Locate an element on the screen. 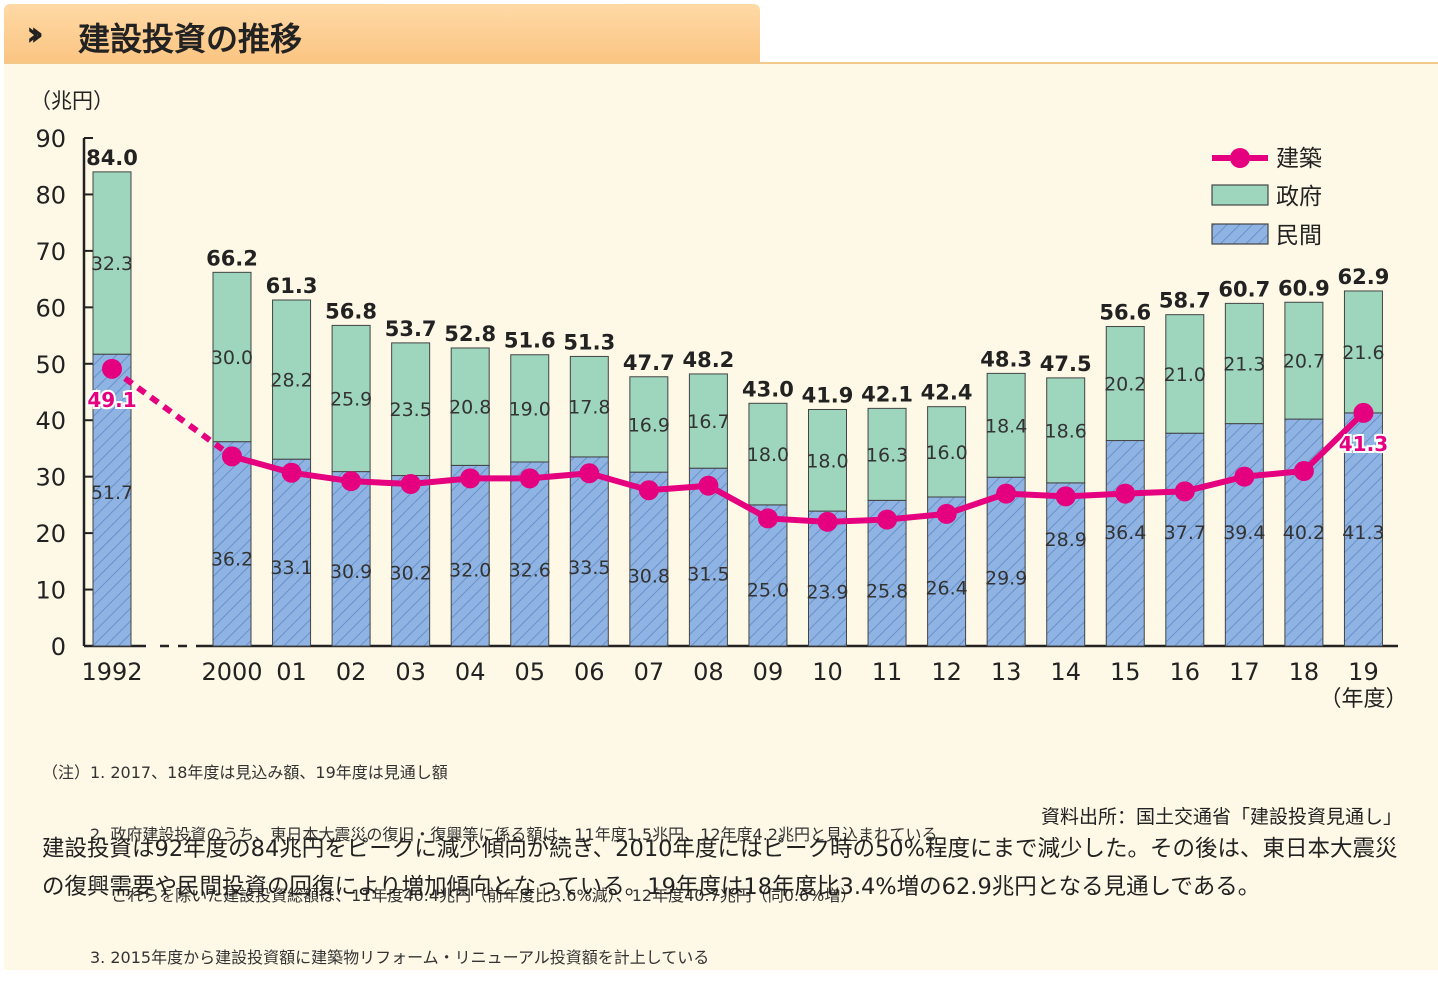  x-tick-label: 18 is located at coordinates (1304, 672).